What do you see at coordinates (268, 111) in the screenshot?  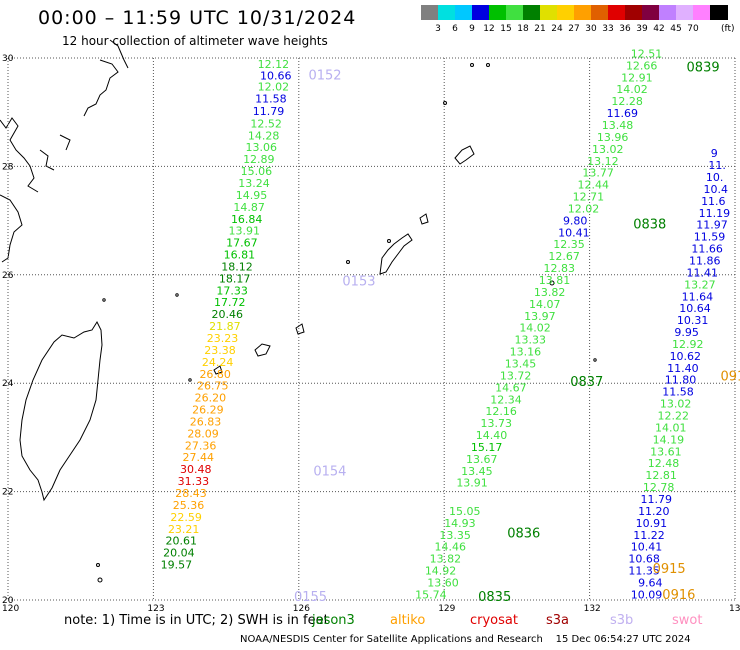 I see `wave-height-value: 11.79` at bounding box center [268, 111].